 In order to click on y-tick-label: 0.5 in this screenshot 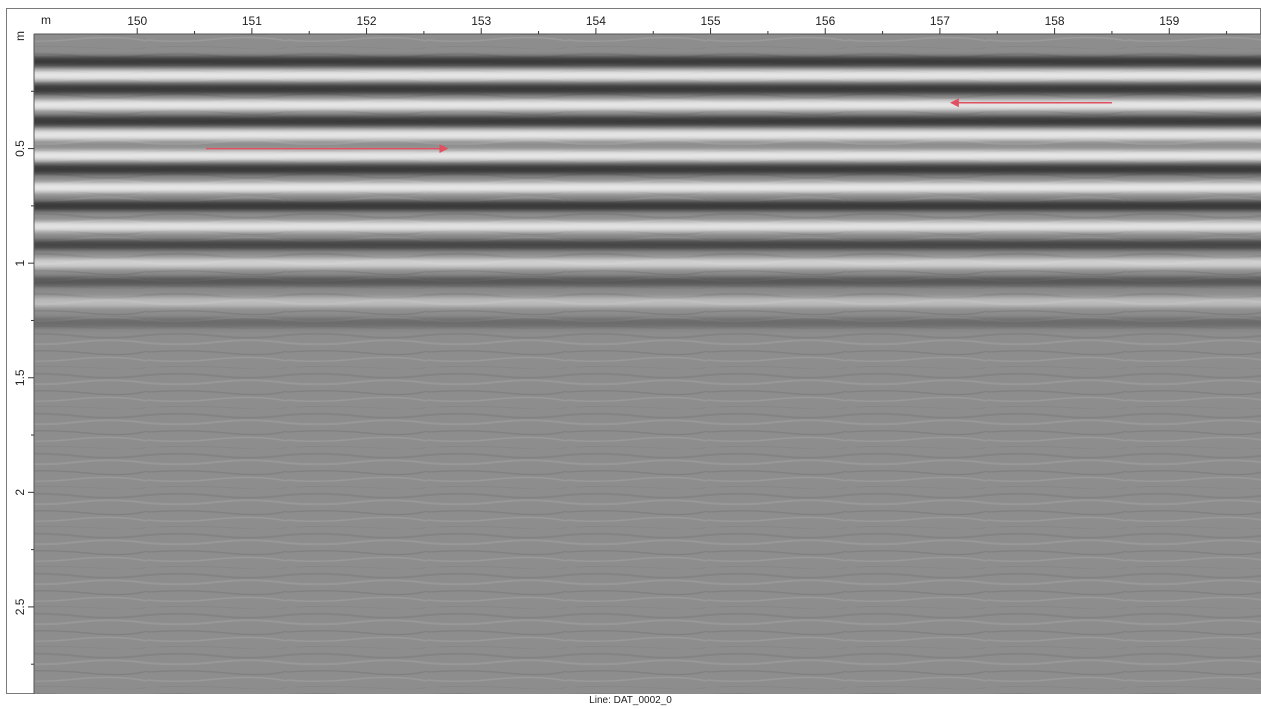, I will do `click(20, 148)`.